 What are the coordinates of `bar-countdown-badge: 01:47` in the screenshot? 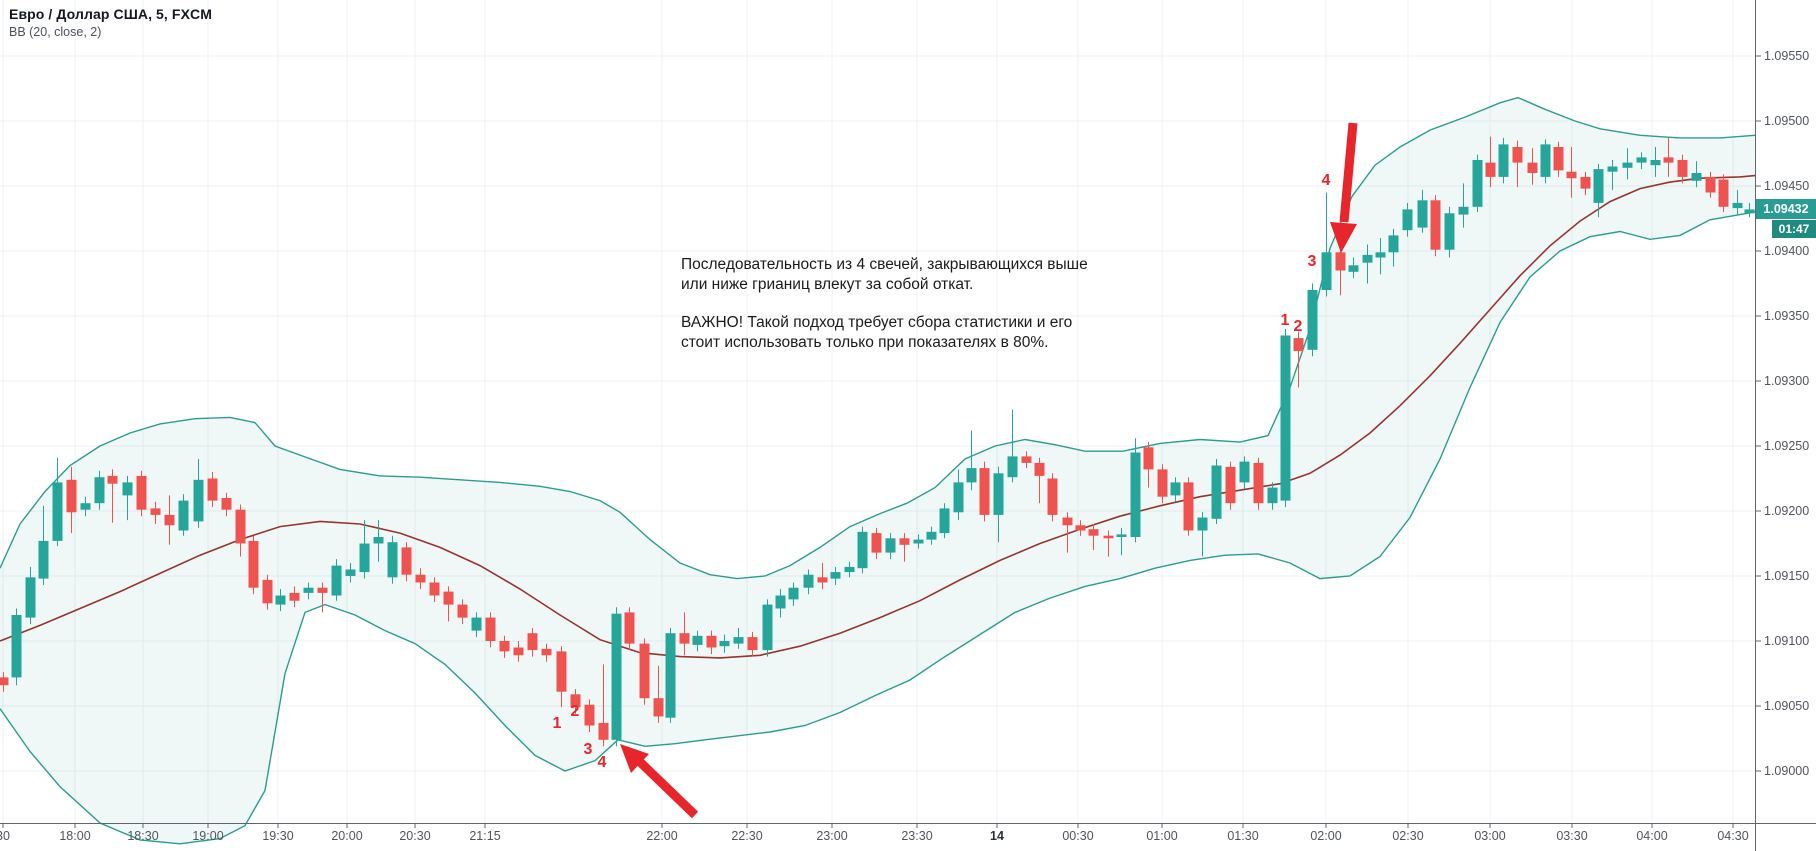 It's located at (1794, 229).